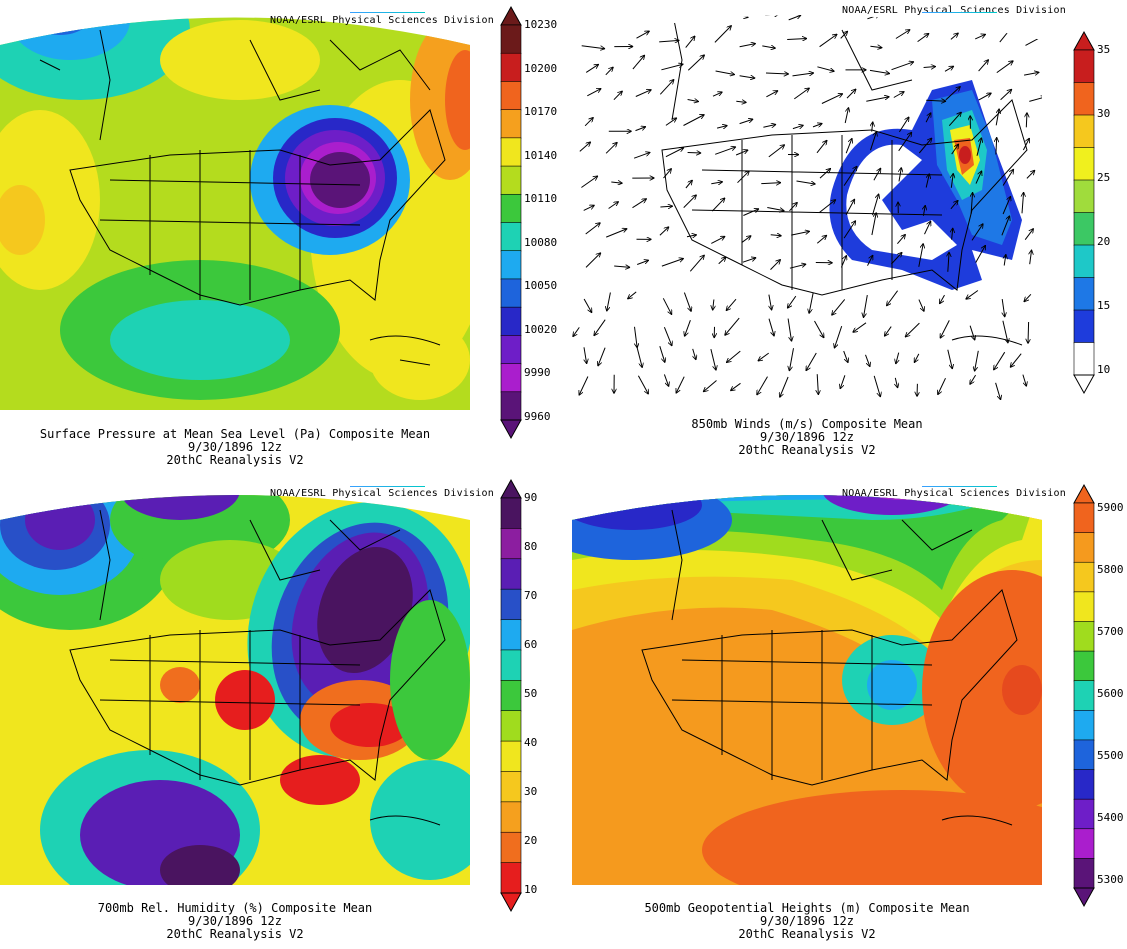 The image size is (1127, 949). I want to click on colorbar-tick-label: 10170, so click(541, 111).